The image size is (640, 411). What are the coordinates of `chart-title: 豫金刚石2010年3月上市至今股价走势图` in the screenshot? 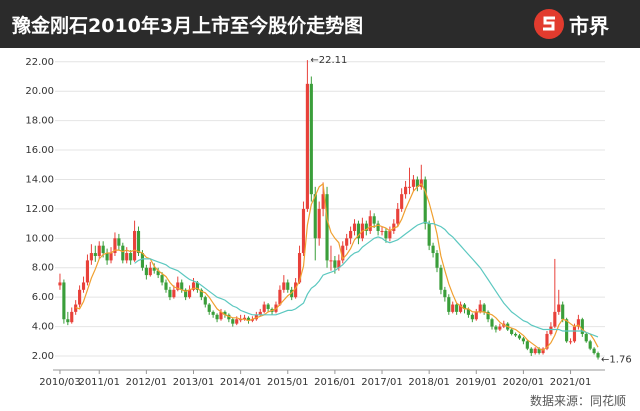 It's located at (188, 26).